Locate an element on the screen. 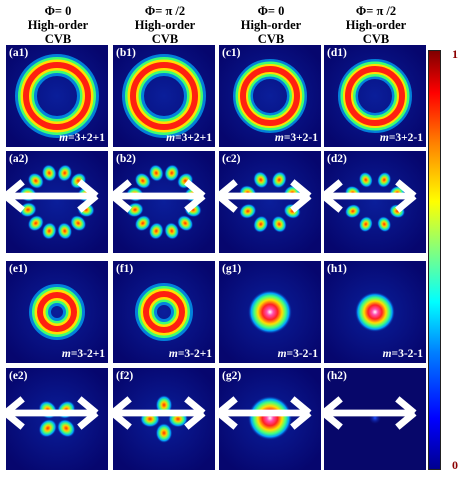  panel-label: (d1) is located at coordinates (337, 53).